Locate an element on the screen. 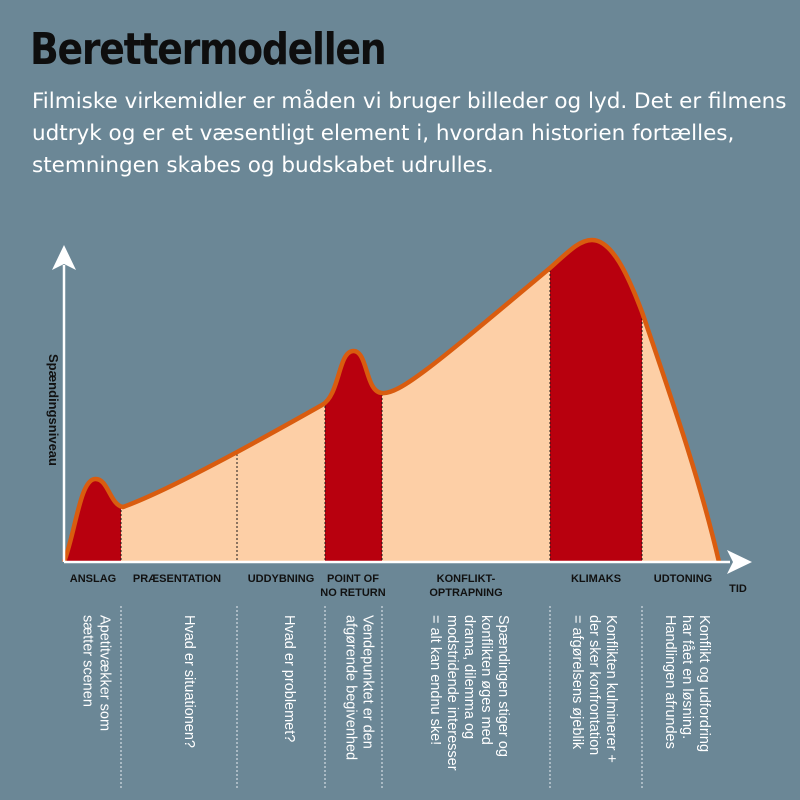 This screenshot has height=800, width=800. phase-label-uddybning: UDDYBNING is located at coordinates (281, 579).